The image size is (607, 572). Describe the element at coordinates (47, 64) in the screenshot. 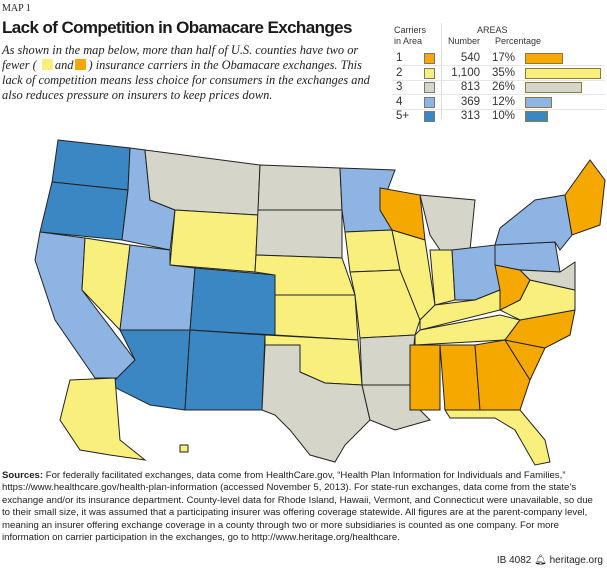

I see `swatch-2-carriers` at that location.